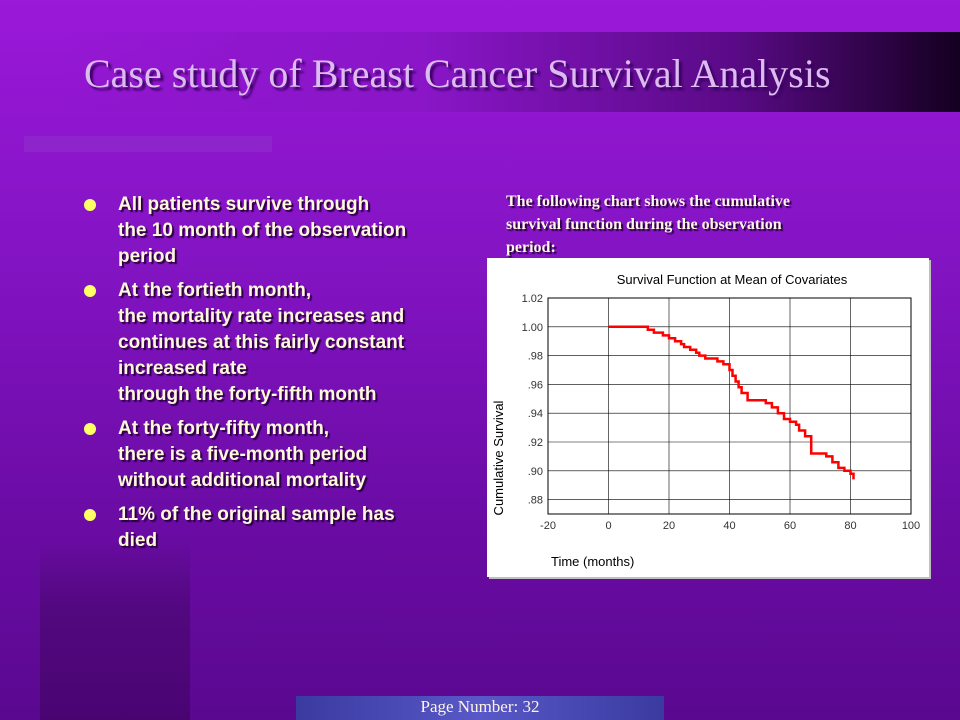 This screenshot has height=720, width=960. Describe the element at coordinates (532, 328) in the screenshot. I see `y-tick-label: 1.00` at that location.